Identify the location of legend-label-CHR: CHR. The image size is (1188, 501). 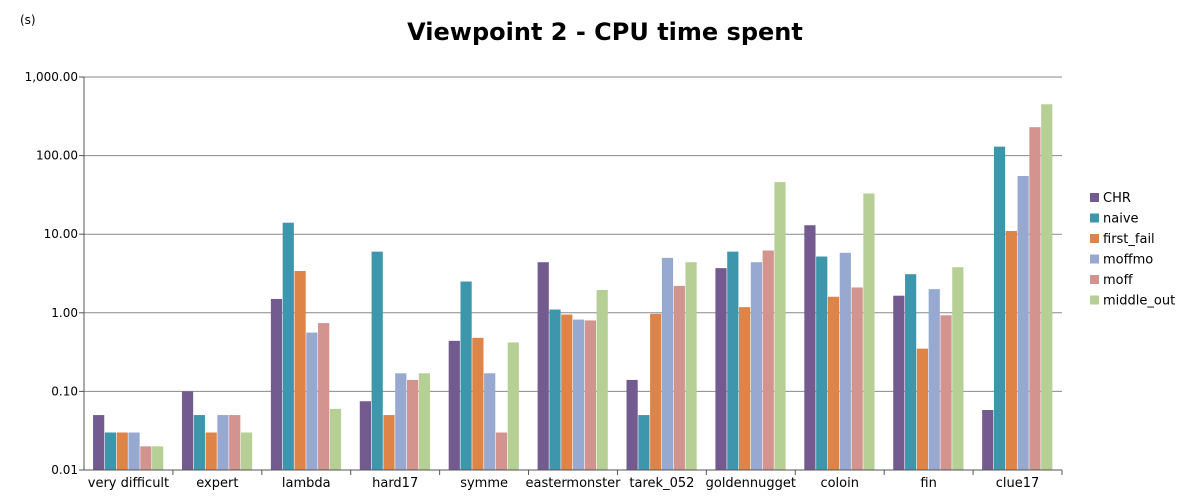
(1117, 198).